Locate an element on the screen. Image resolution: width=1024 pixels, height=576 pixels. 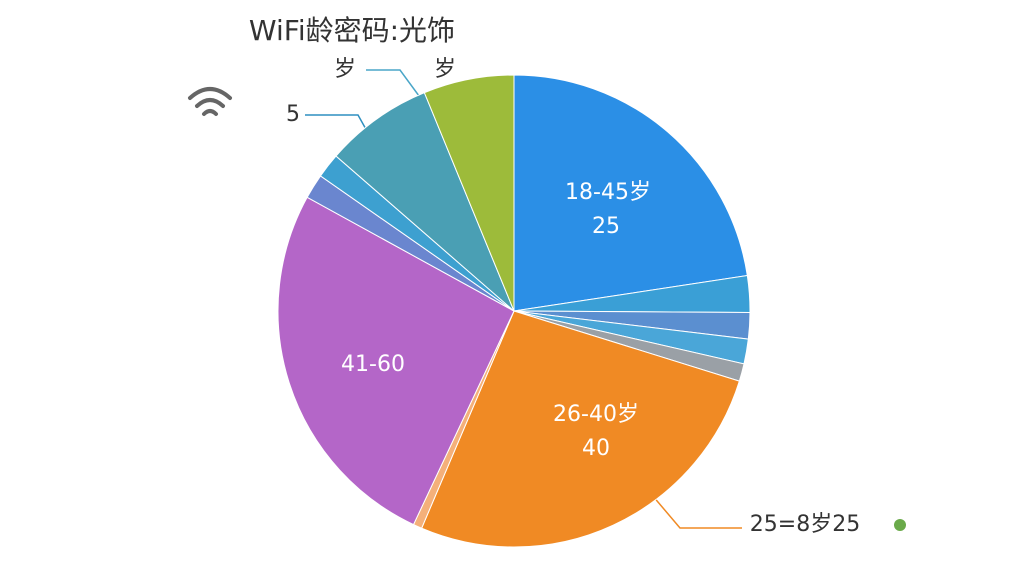
slice-label: 26-40岁 is located at coordinates (596, 414).